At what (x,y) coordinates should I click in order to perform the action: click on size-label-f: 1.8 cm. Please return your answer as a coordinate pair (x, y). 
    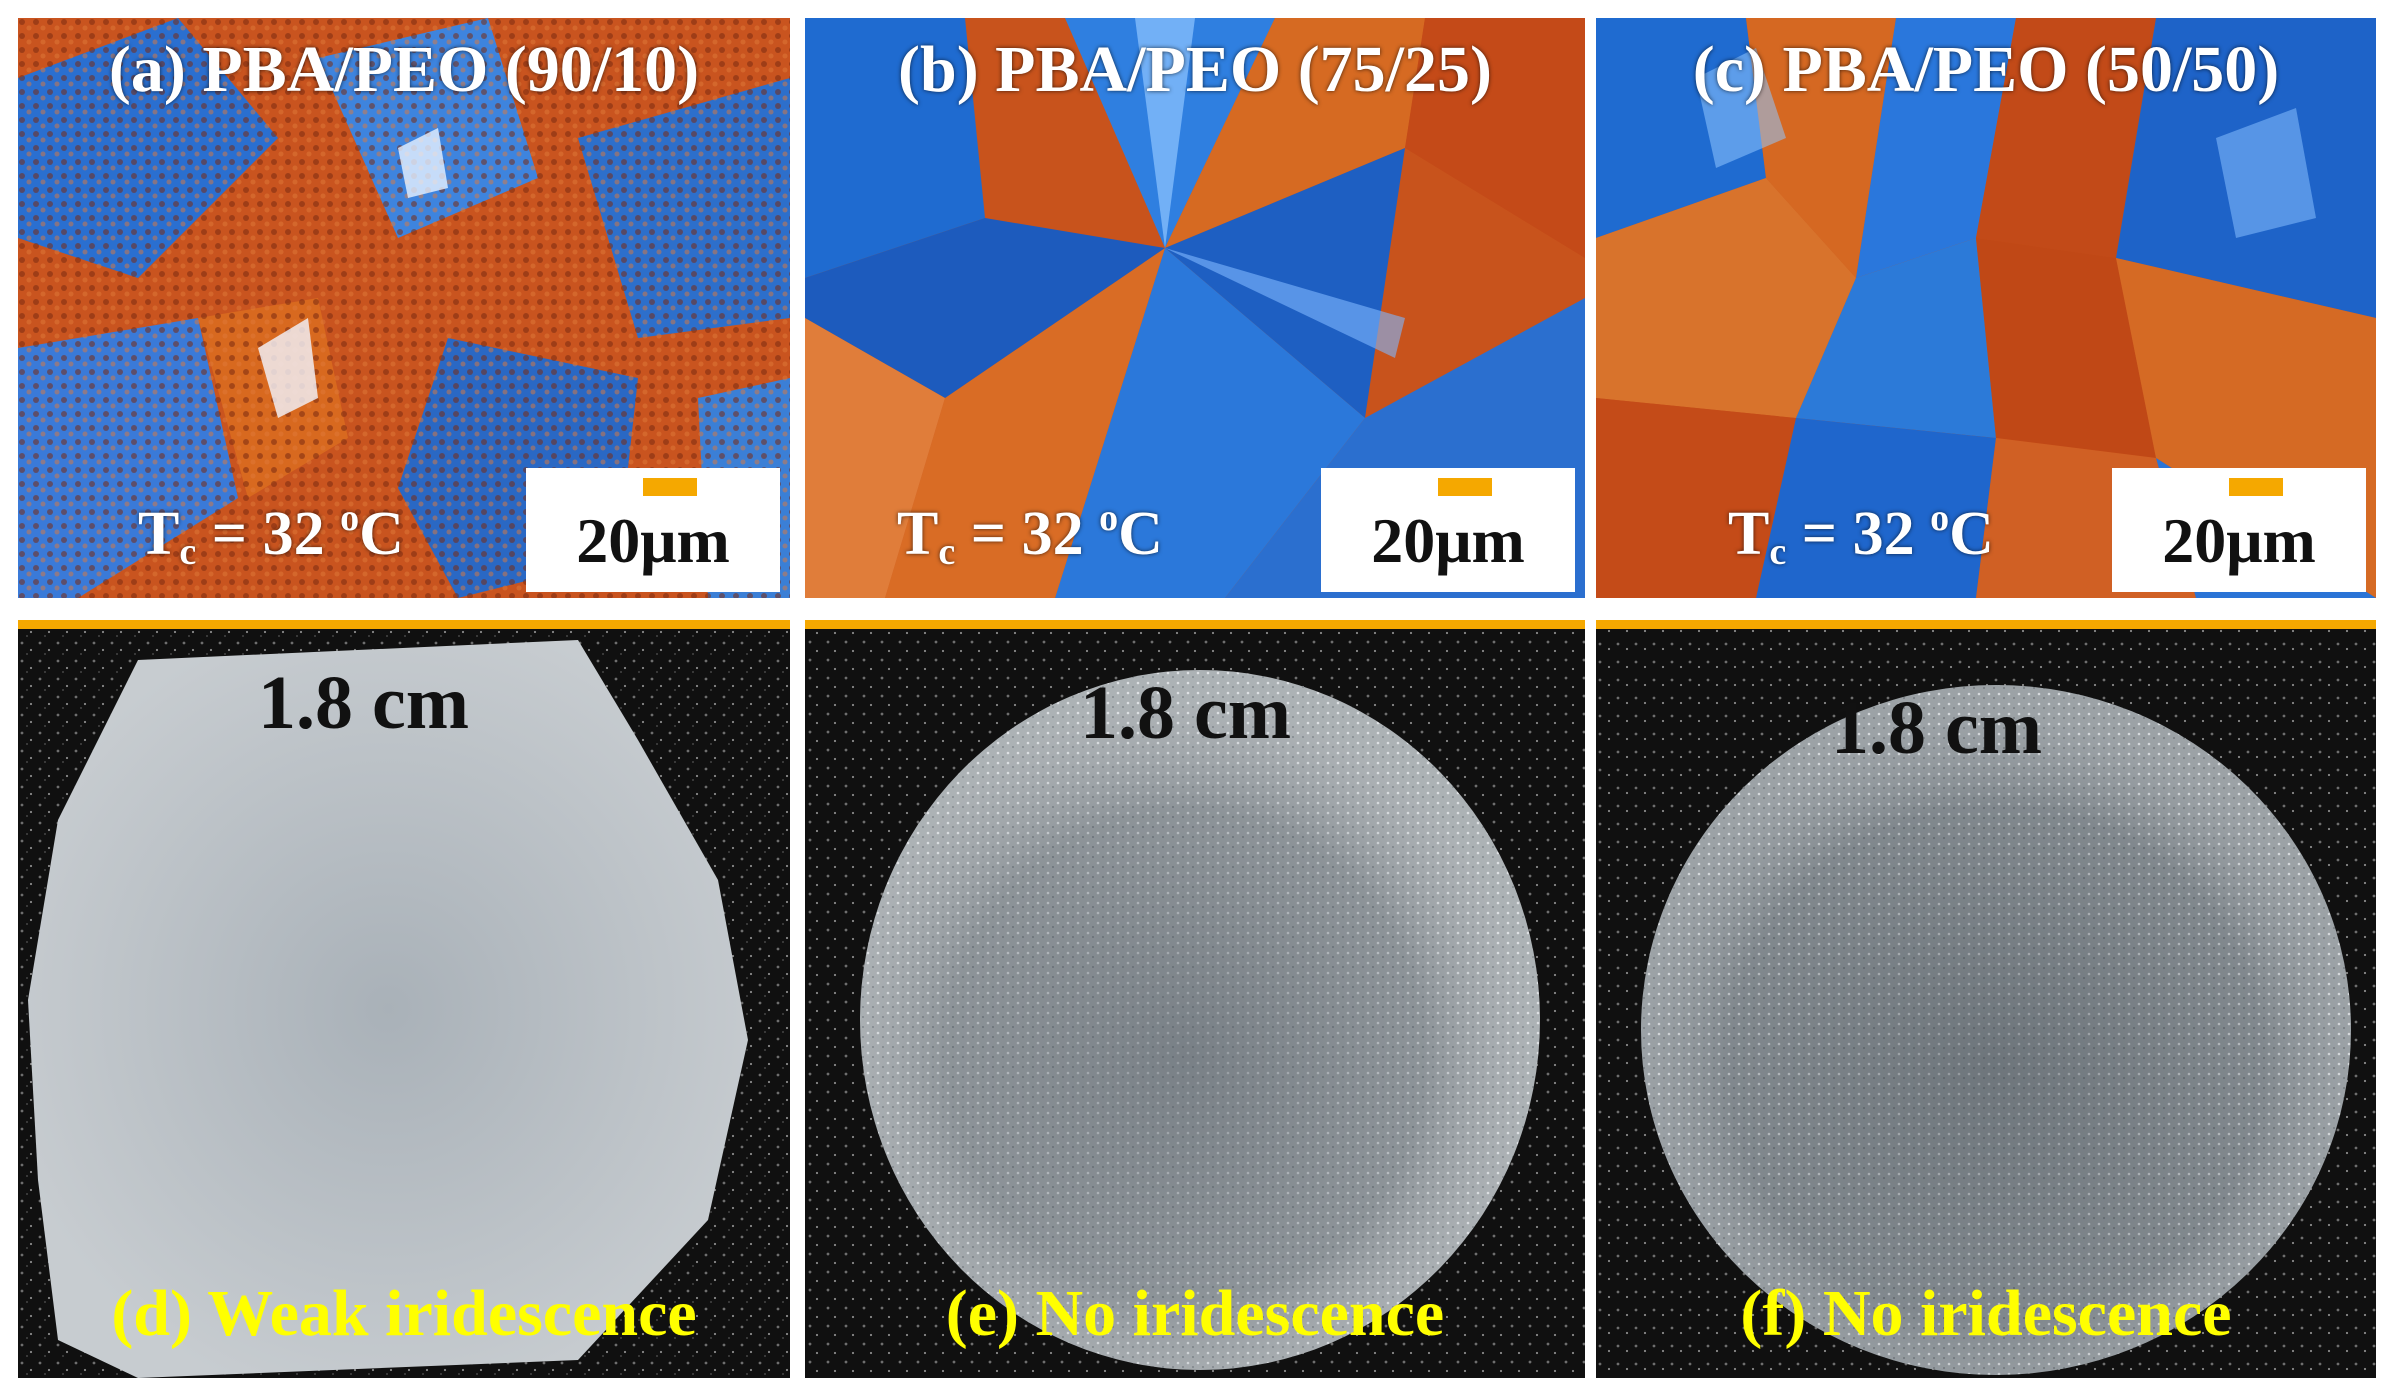
    Looking at the image, I should click on (1937, 728).